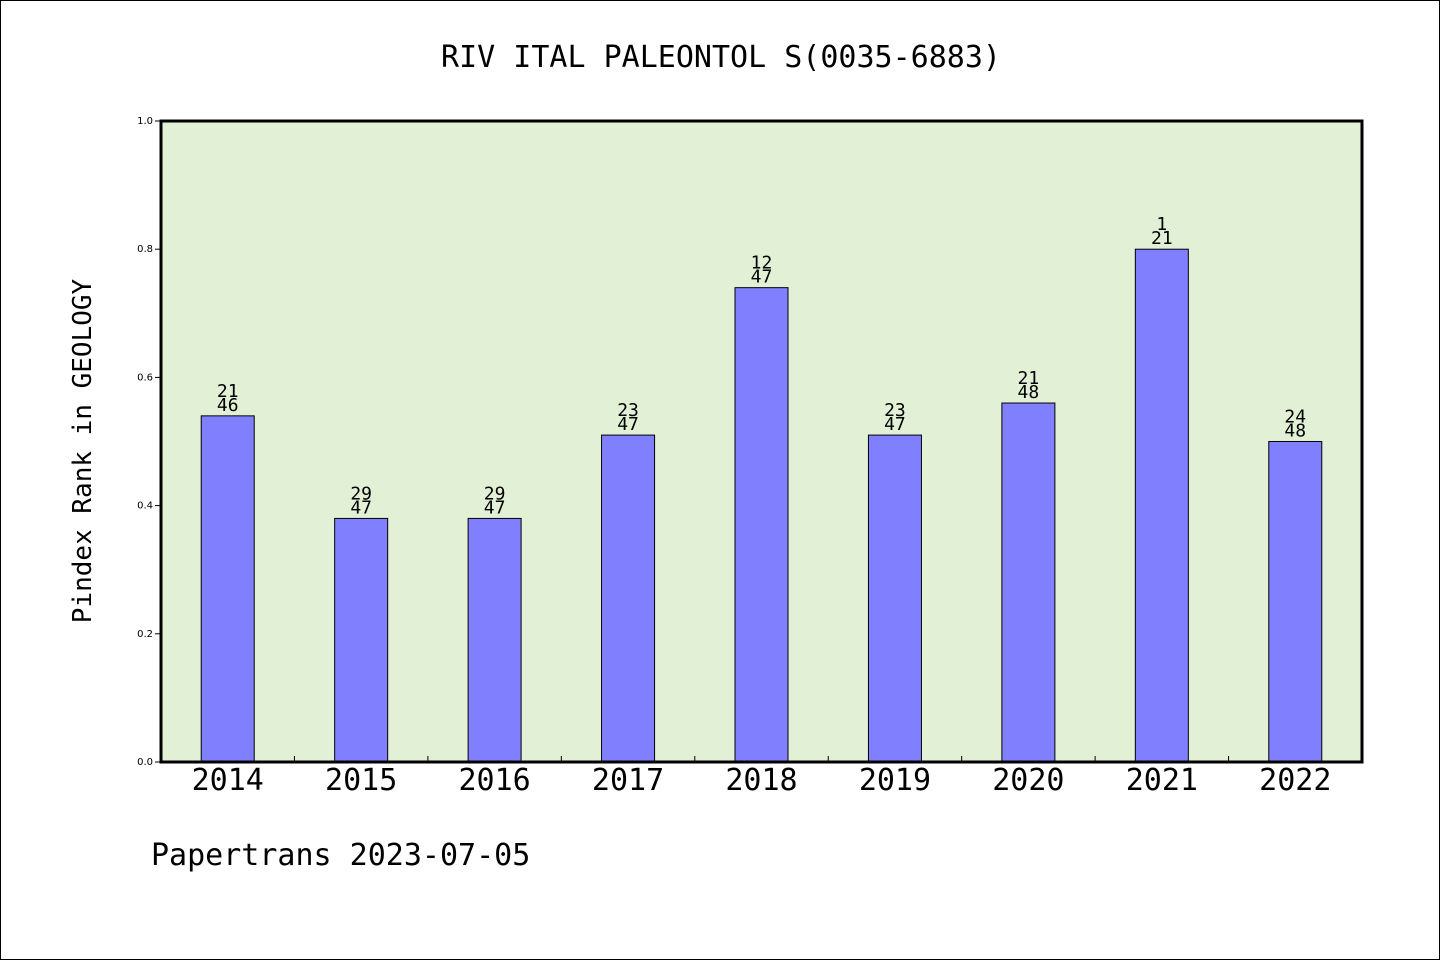 The height and width of the screenshot is (961, 1440). What do you see at coordinates (721, 57) in the screenshot?
I see `chart-title: RIV ITAL PALEONTOL S(0035-6883)` at bounding box center [721, 57].